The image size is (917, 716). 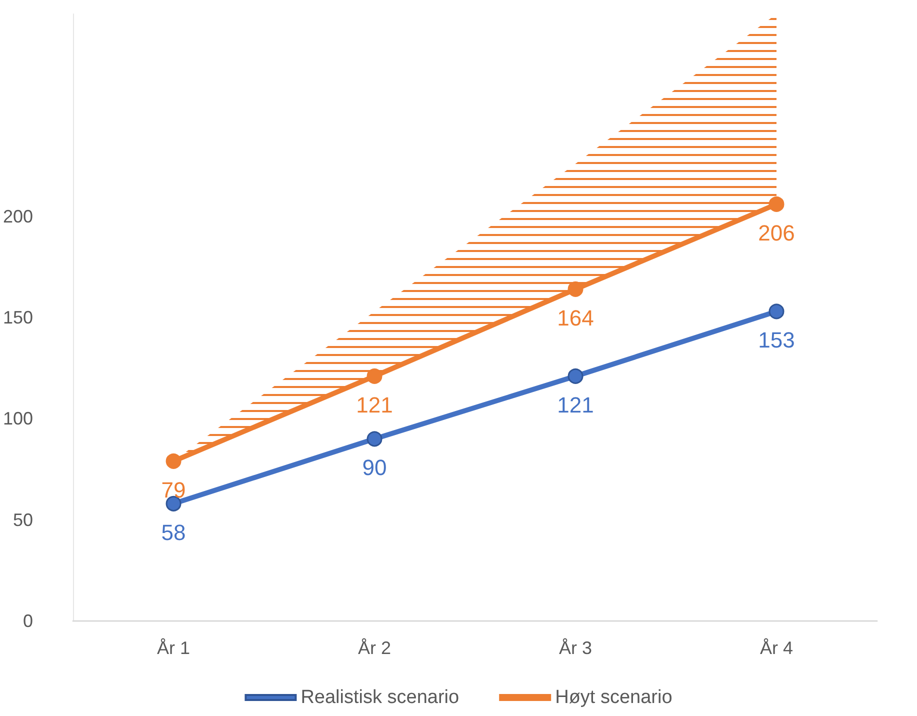 What do you see at coordinates (18, 216) in the screenshot?
I see `y-tick-label: 200` at bounding box center [18, 216].